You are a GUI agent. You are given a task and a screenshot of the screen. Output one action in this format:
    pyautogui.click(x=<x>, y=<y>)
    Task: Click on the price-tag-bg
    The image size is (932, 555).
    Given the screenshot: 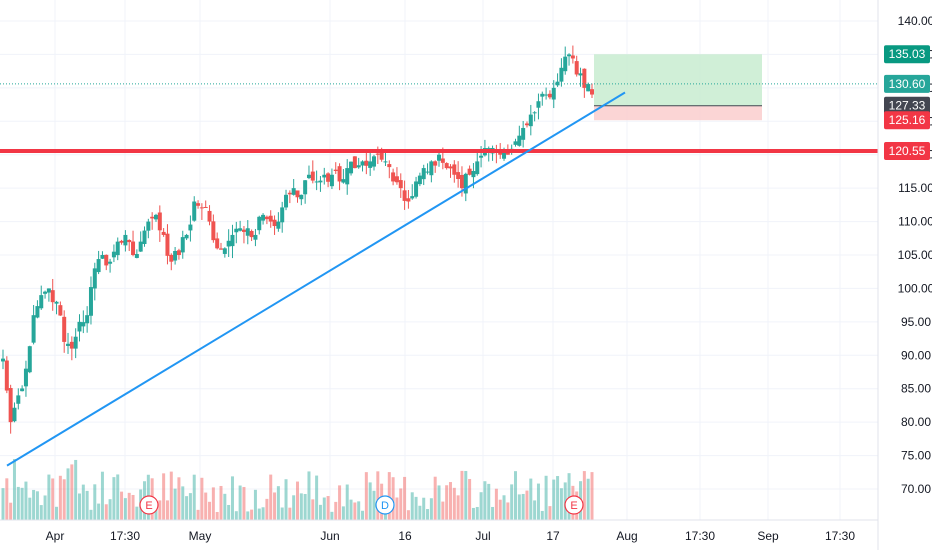 What is the action you would take?
    pyautogui.click(x=907, y=151)
    